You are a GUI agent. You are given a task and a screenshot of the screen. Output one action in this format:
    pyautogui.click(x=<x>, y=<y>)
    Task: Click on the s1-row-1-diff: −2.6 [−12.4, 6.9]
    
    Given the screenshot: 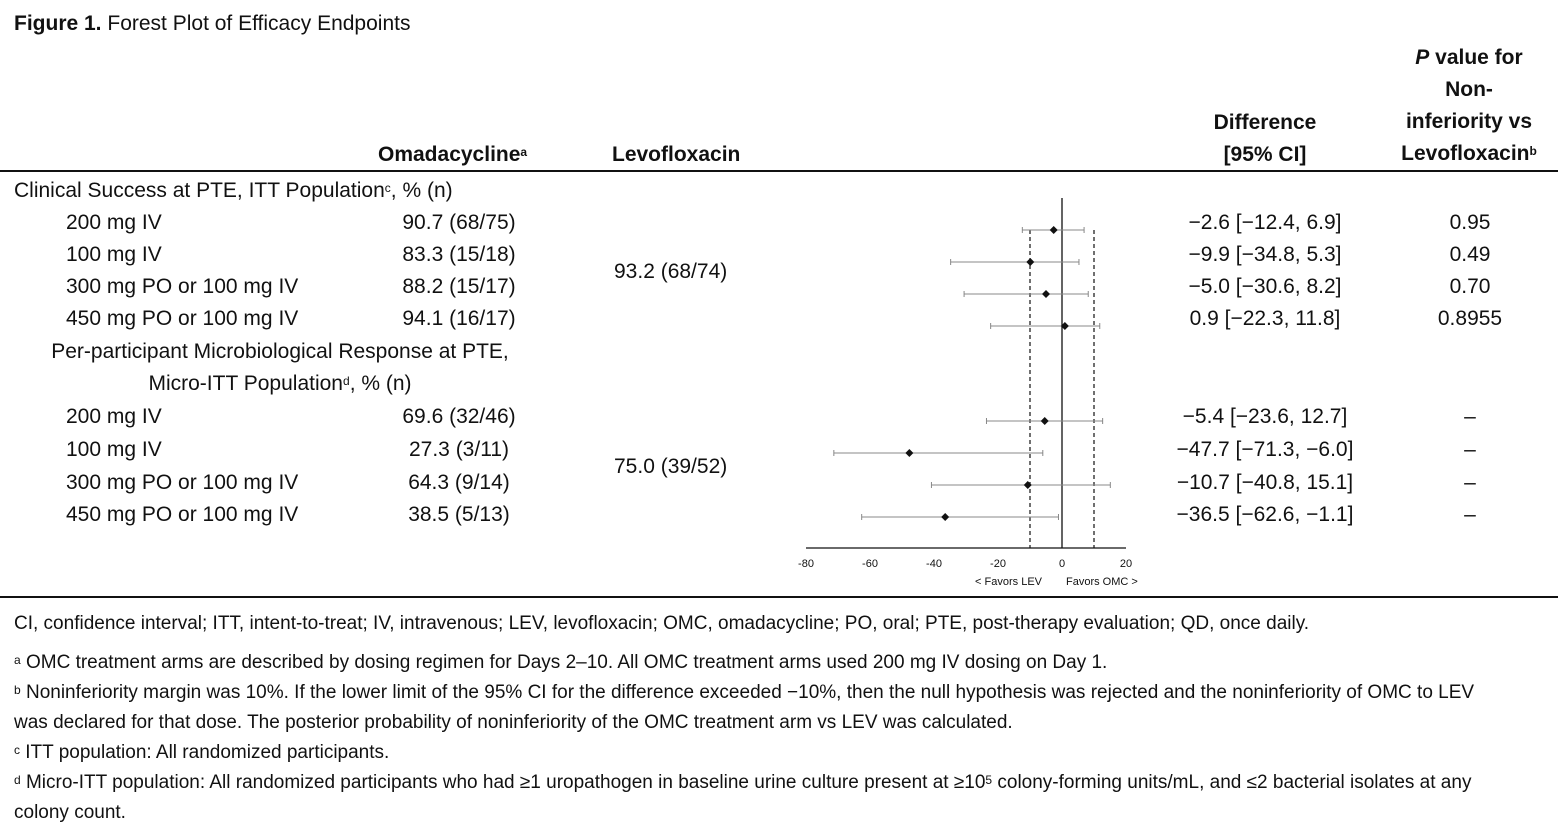 What is the action you would take?
    pyautogui.click(x=1265, y=222)
    